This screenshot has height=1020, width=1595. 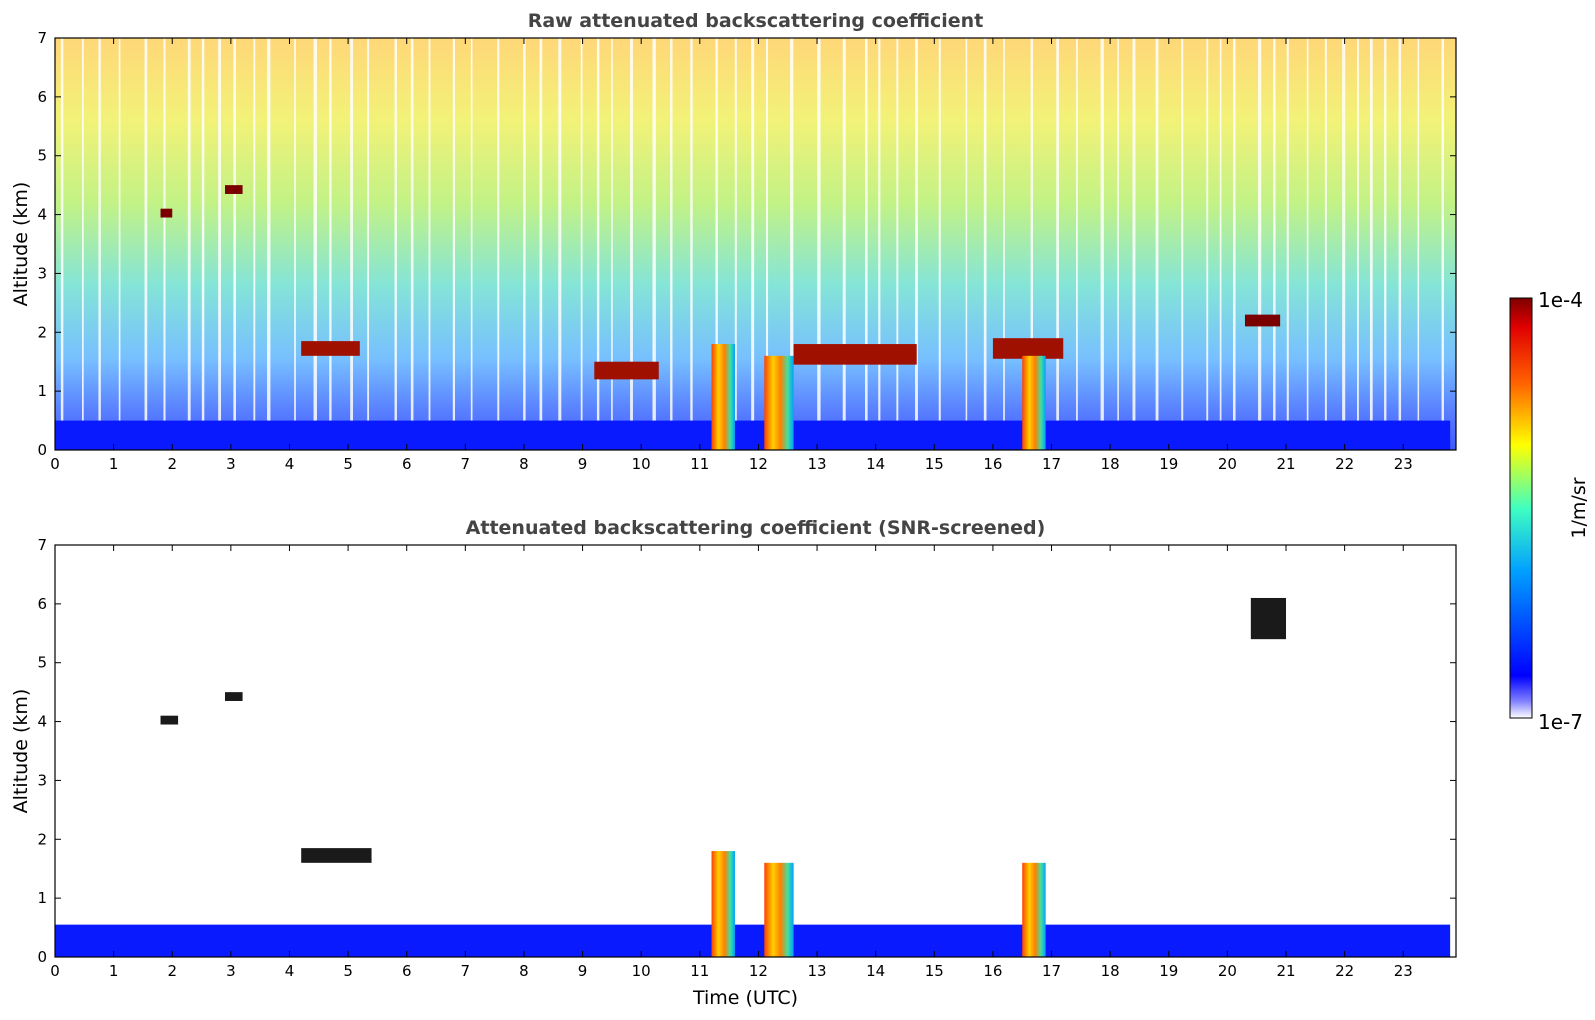 I want to click on x-tick-label: 8, so click(x=524, y=971).